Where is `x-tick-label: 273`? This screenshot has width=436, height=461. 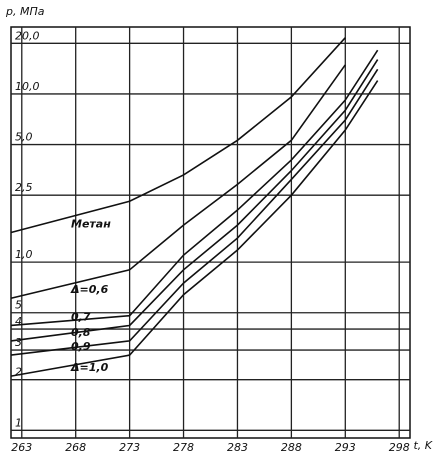 x-tick-label: 273 is located at coordinates (129, 447).